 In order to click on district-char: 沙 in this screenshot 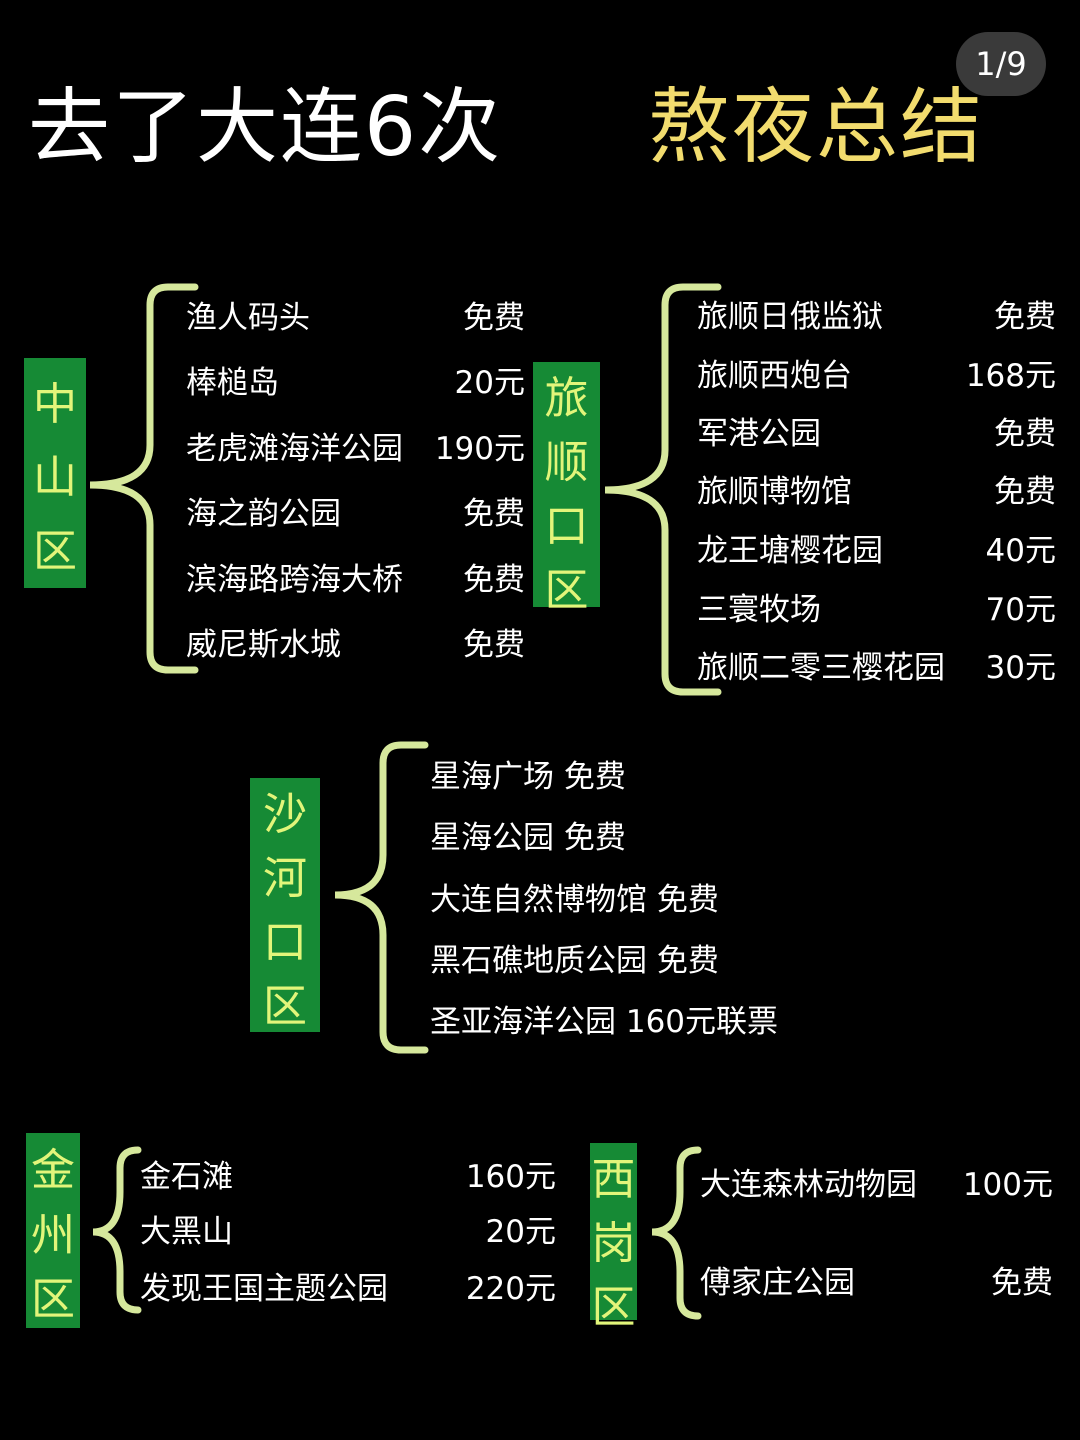, I will do `click(285, 814)`.